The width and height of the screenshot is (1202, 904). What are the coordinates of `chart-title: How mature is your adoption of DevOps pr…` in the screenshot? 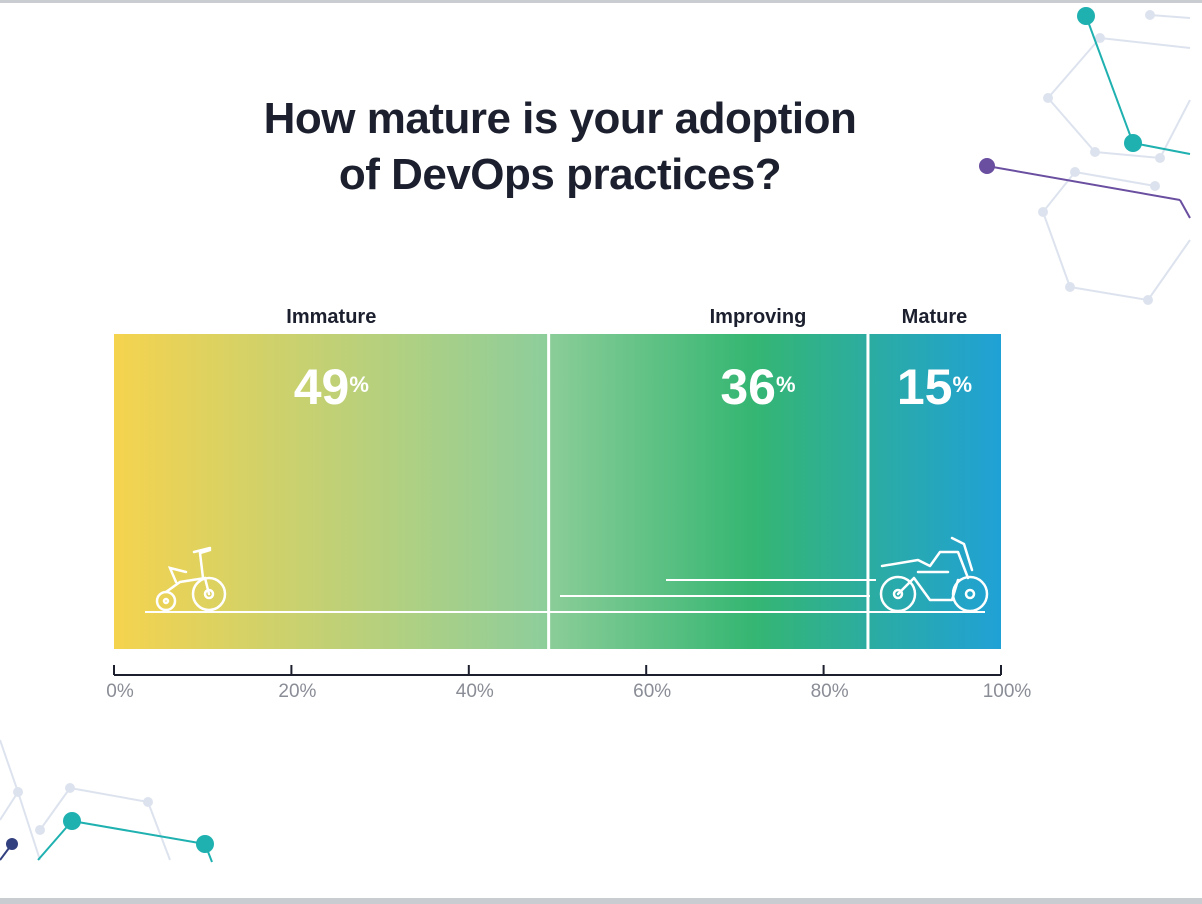 It's located at (560, 147).